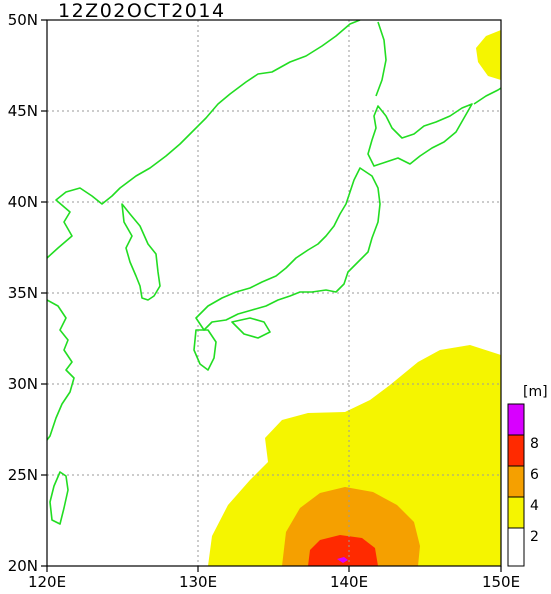  Describe the element at coordinates (251, 328) in the screenshot. I see `shikoku-coast` at that location.